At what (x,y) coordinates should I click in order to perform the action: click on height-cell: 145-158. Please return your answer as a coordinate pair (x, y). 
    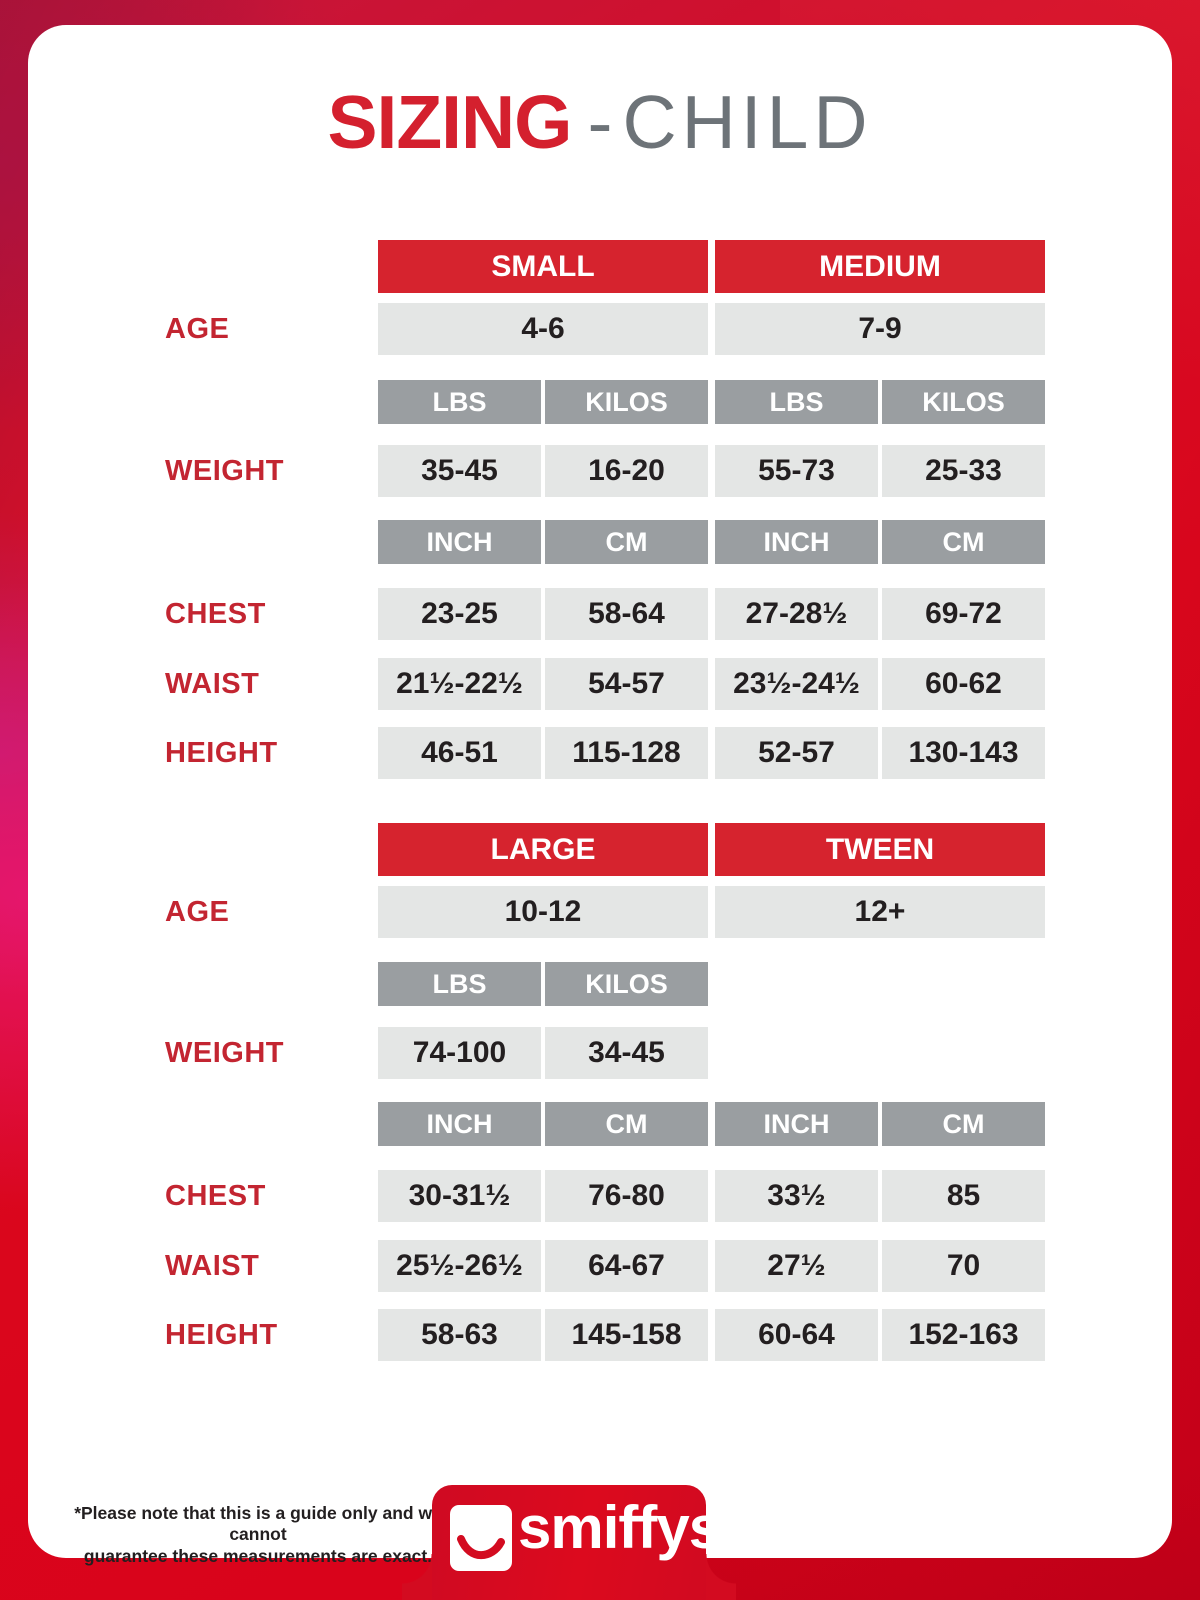
    Looking at the image, I should click on (626, 1335).